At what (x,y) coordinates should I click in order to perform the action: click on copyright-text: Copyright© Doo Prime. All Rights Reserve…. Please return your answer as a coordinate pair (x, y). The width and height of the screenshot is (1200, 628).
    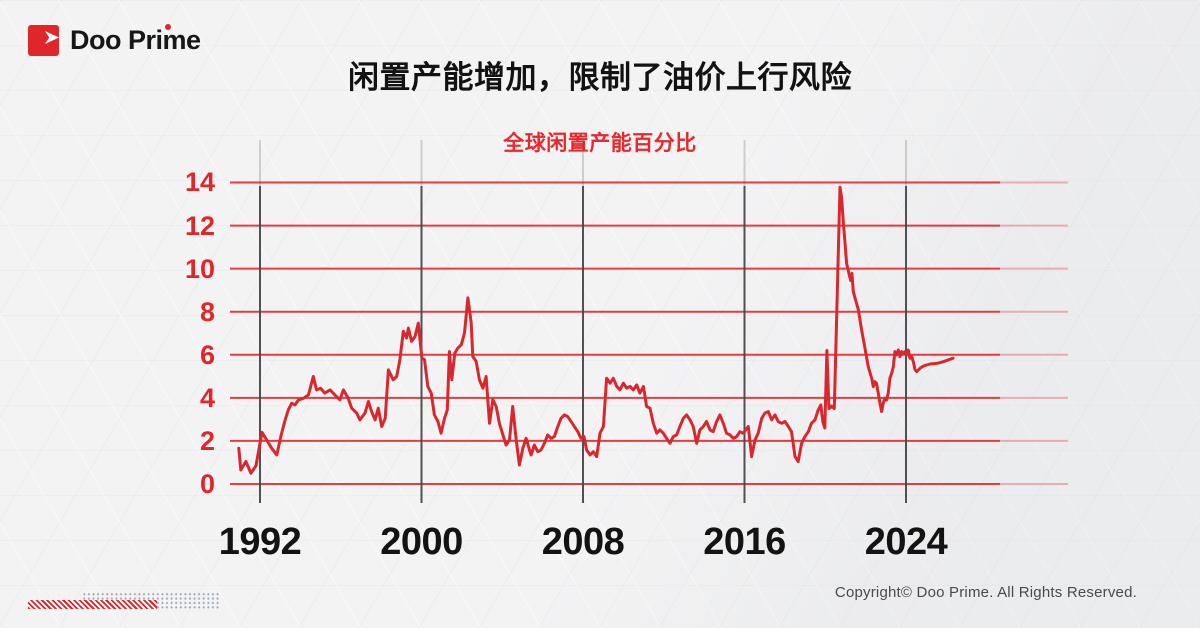
    Looking at the image, I should click on (985, 592).